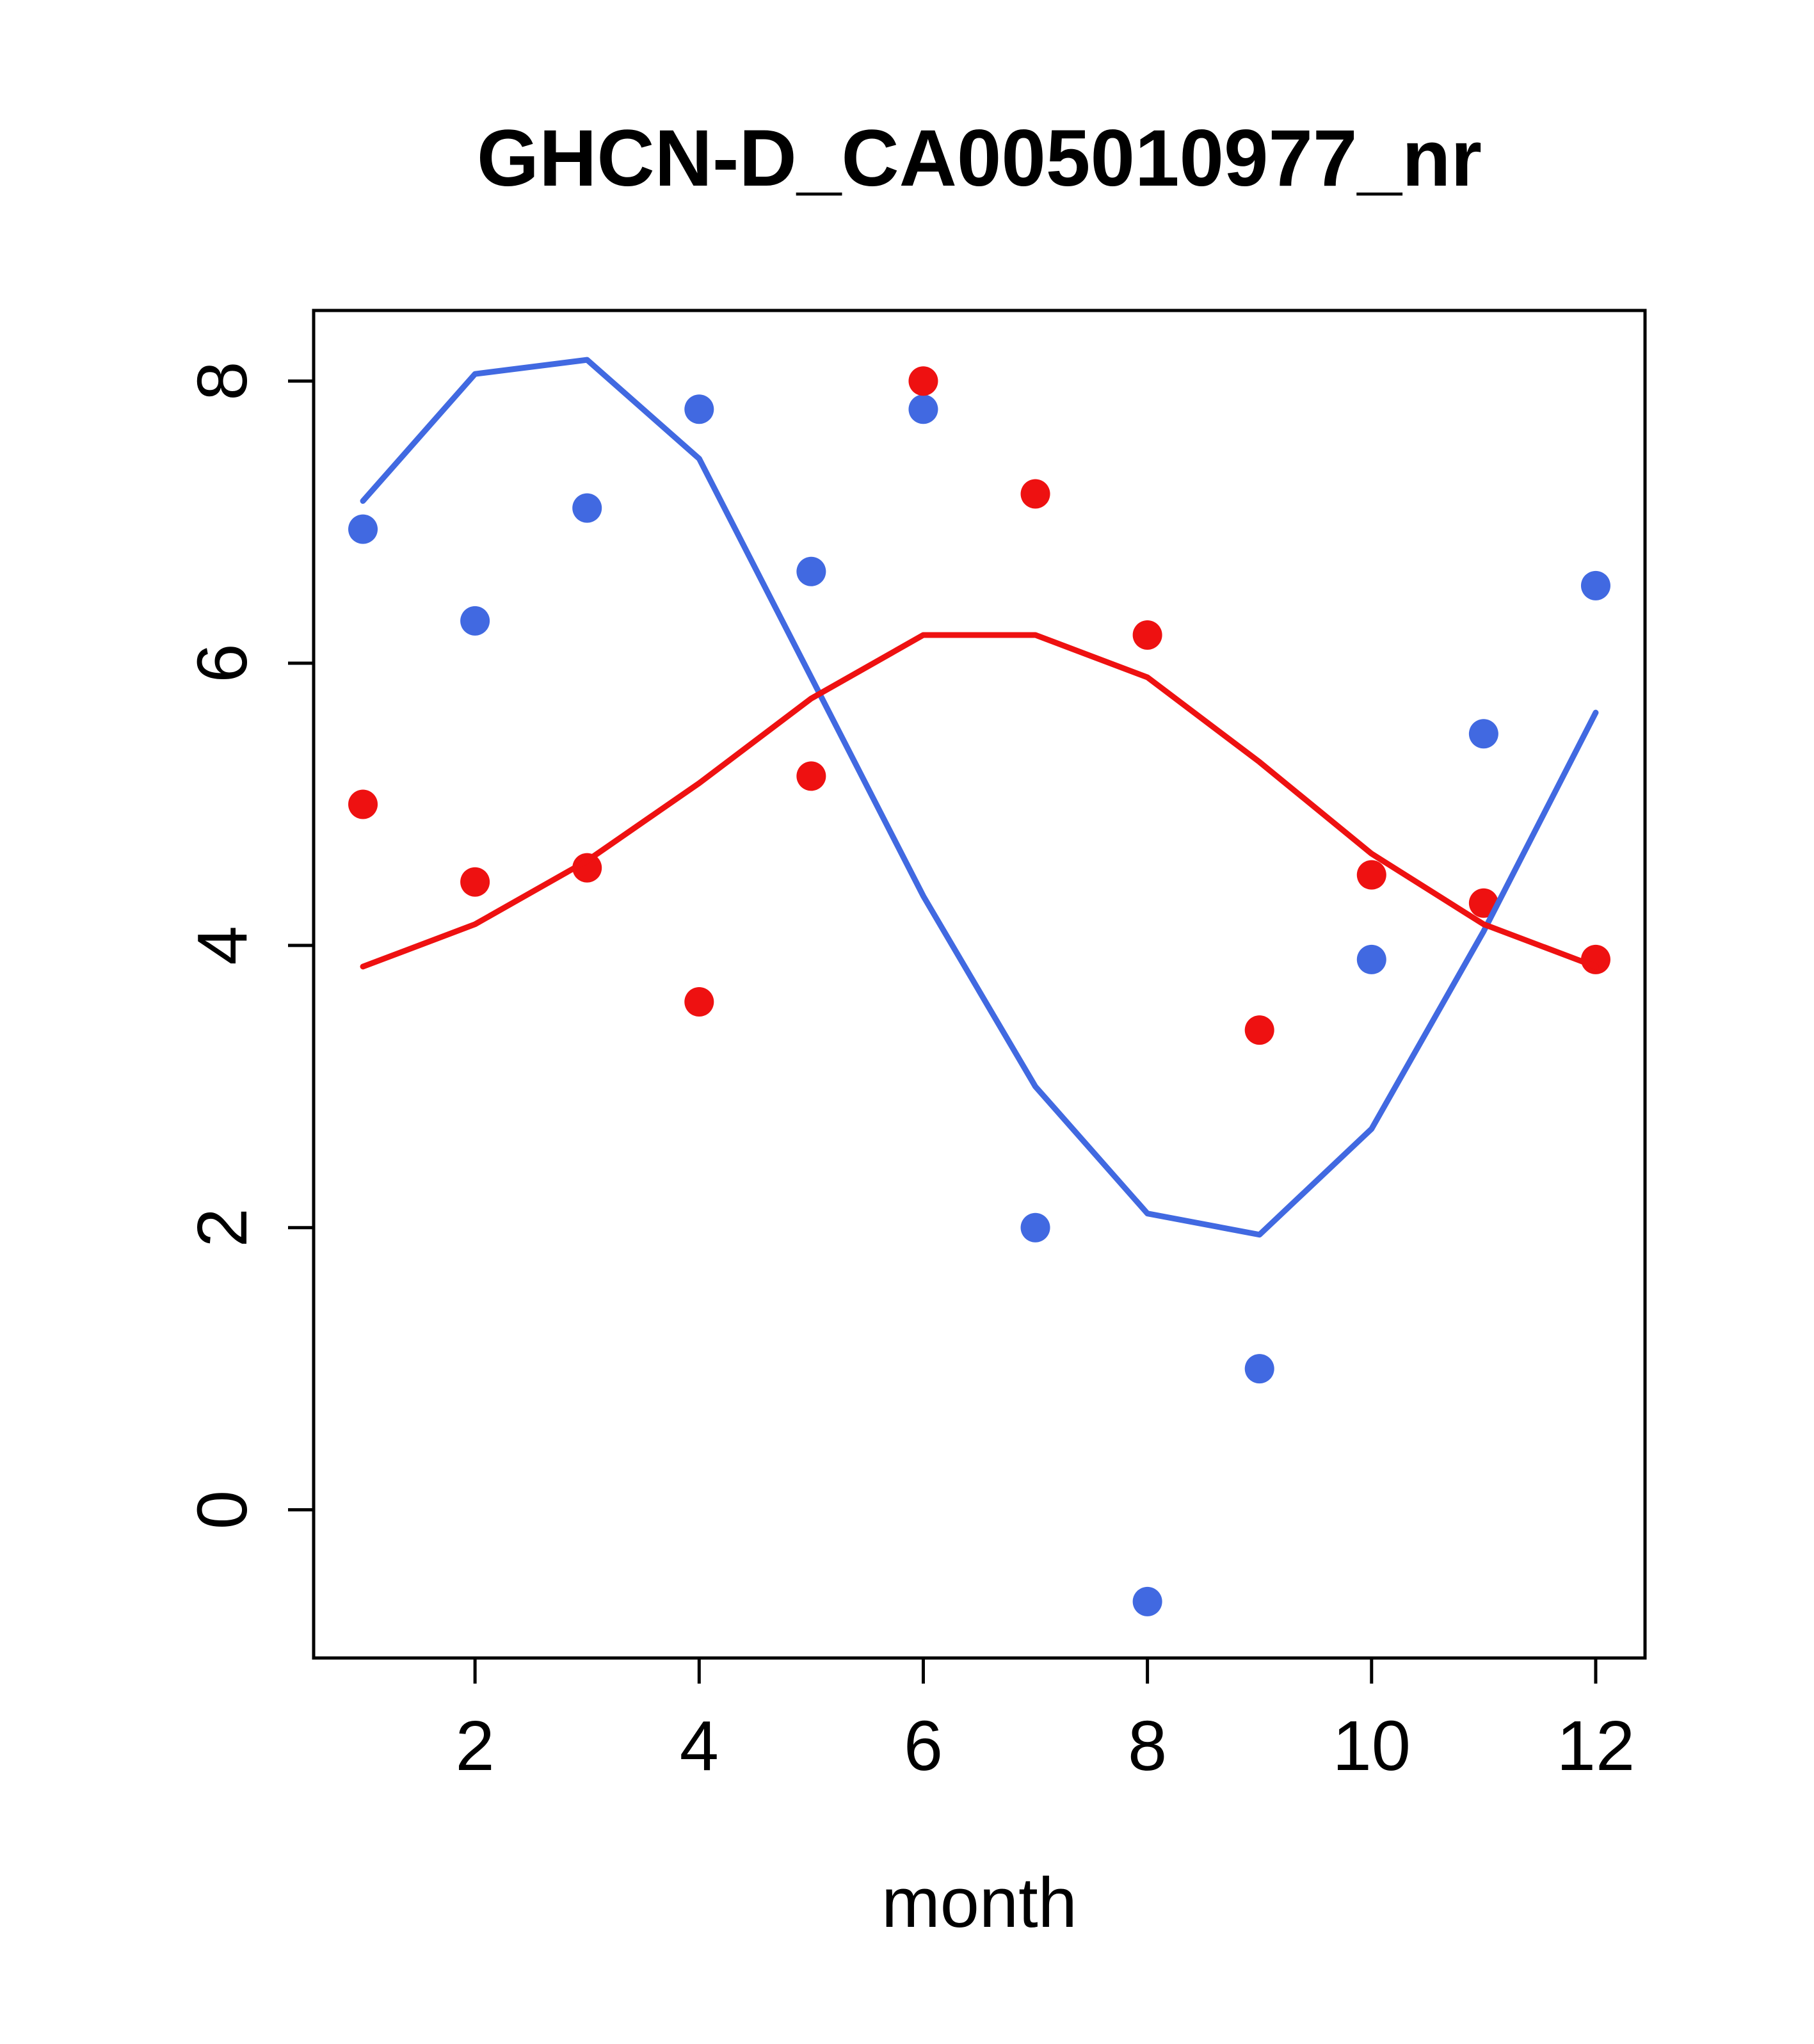 This screenshot has width=1814, height=2044. I want to click on x-tick-label: 10, so click(1372, 1746).